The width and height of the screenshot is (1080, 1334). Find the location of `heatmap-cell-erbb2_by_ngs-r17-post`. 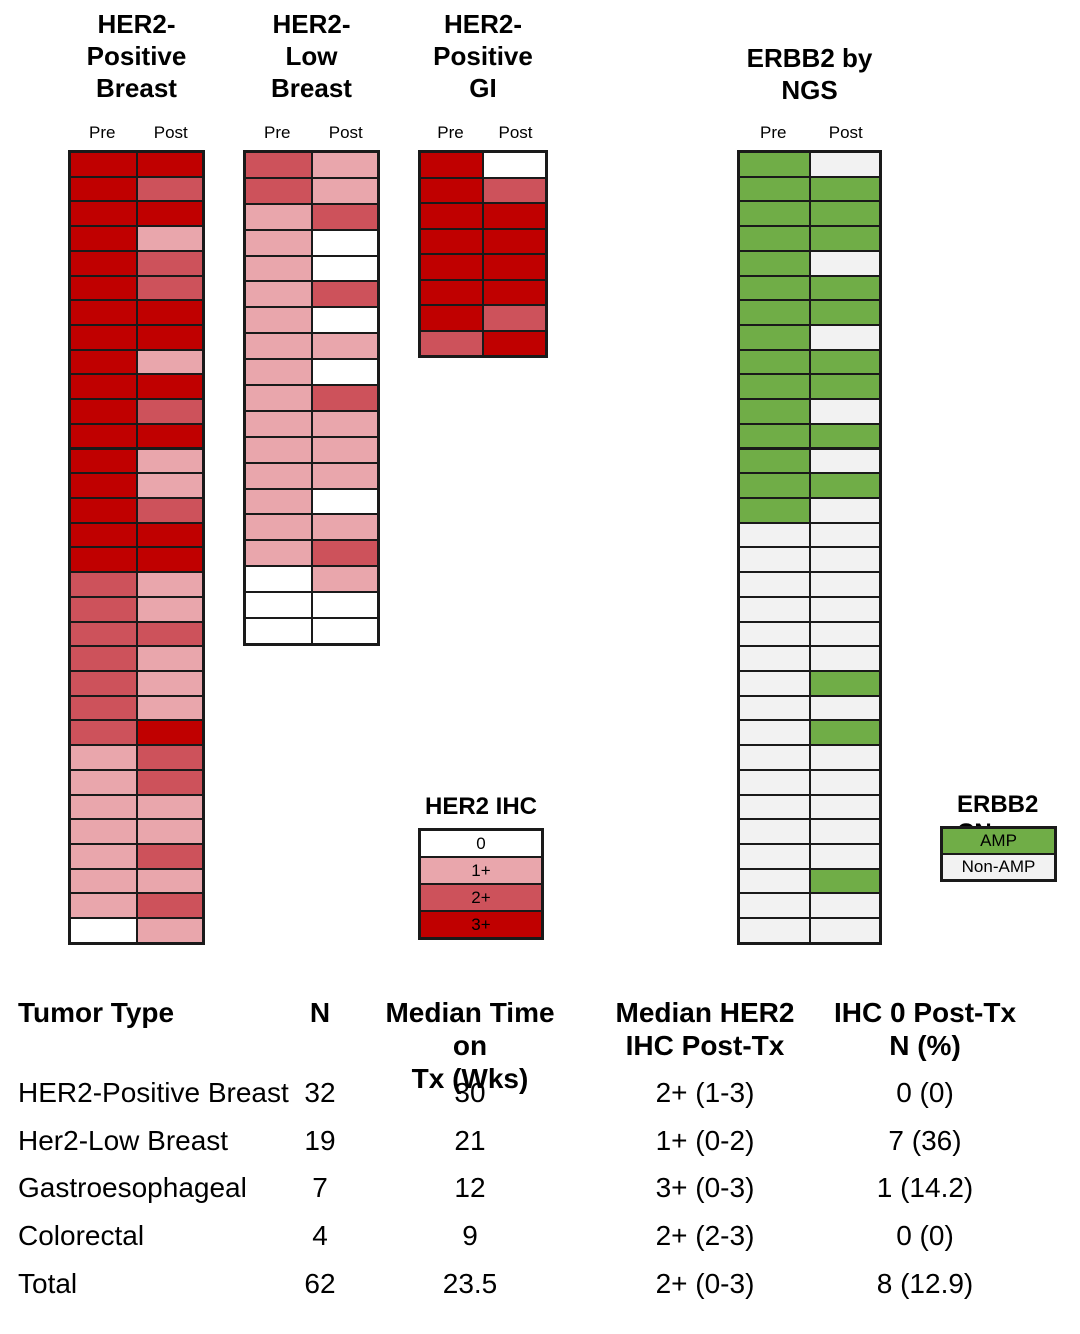

heatmap-cell-erbb2_by_ngs-r17-post is located at coordinates (844, 560).